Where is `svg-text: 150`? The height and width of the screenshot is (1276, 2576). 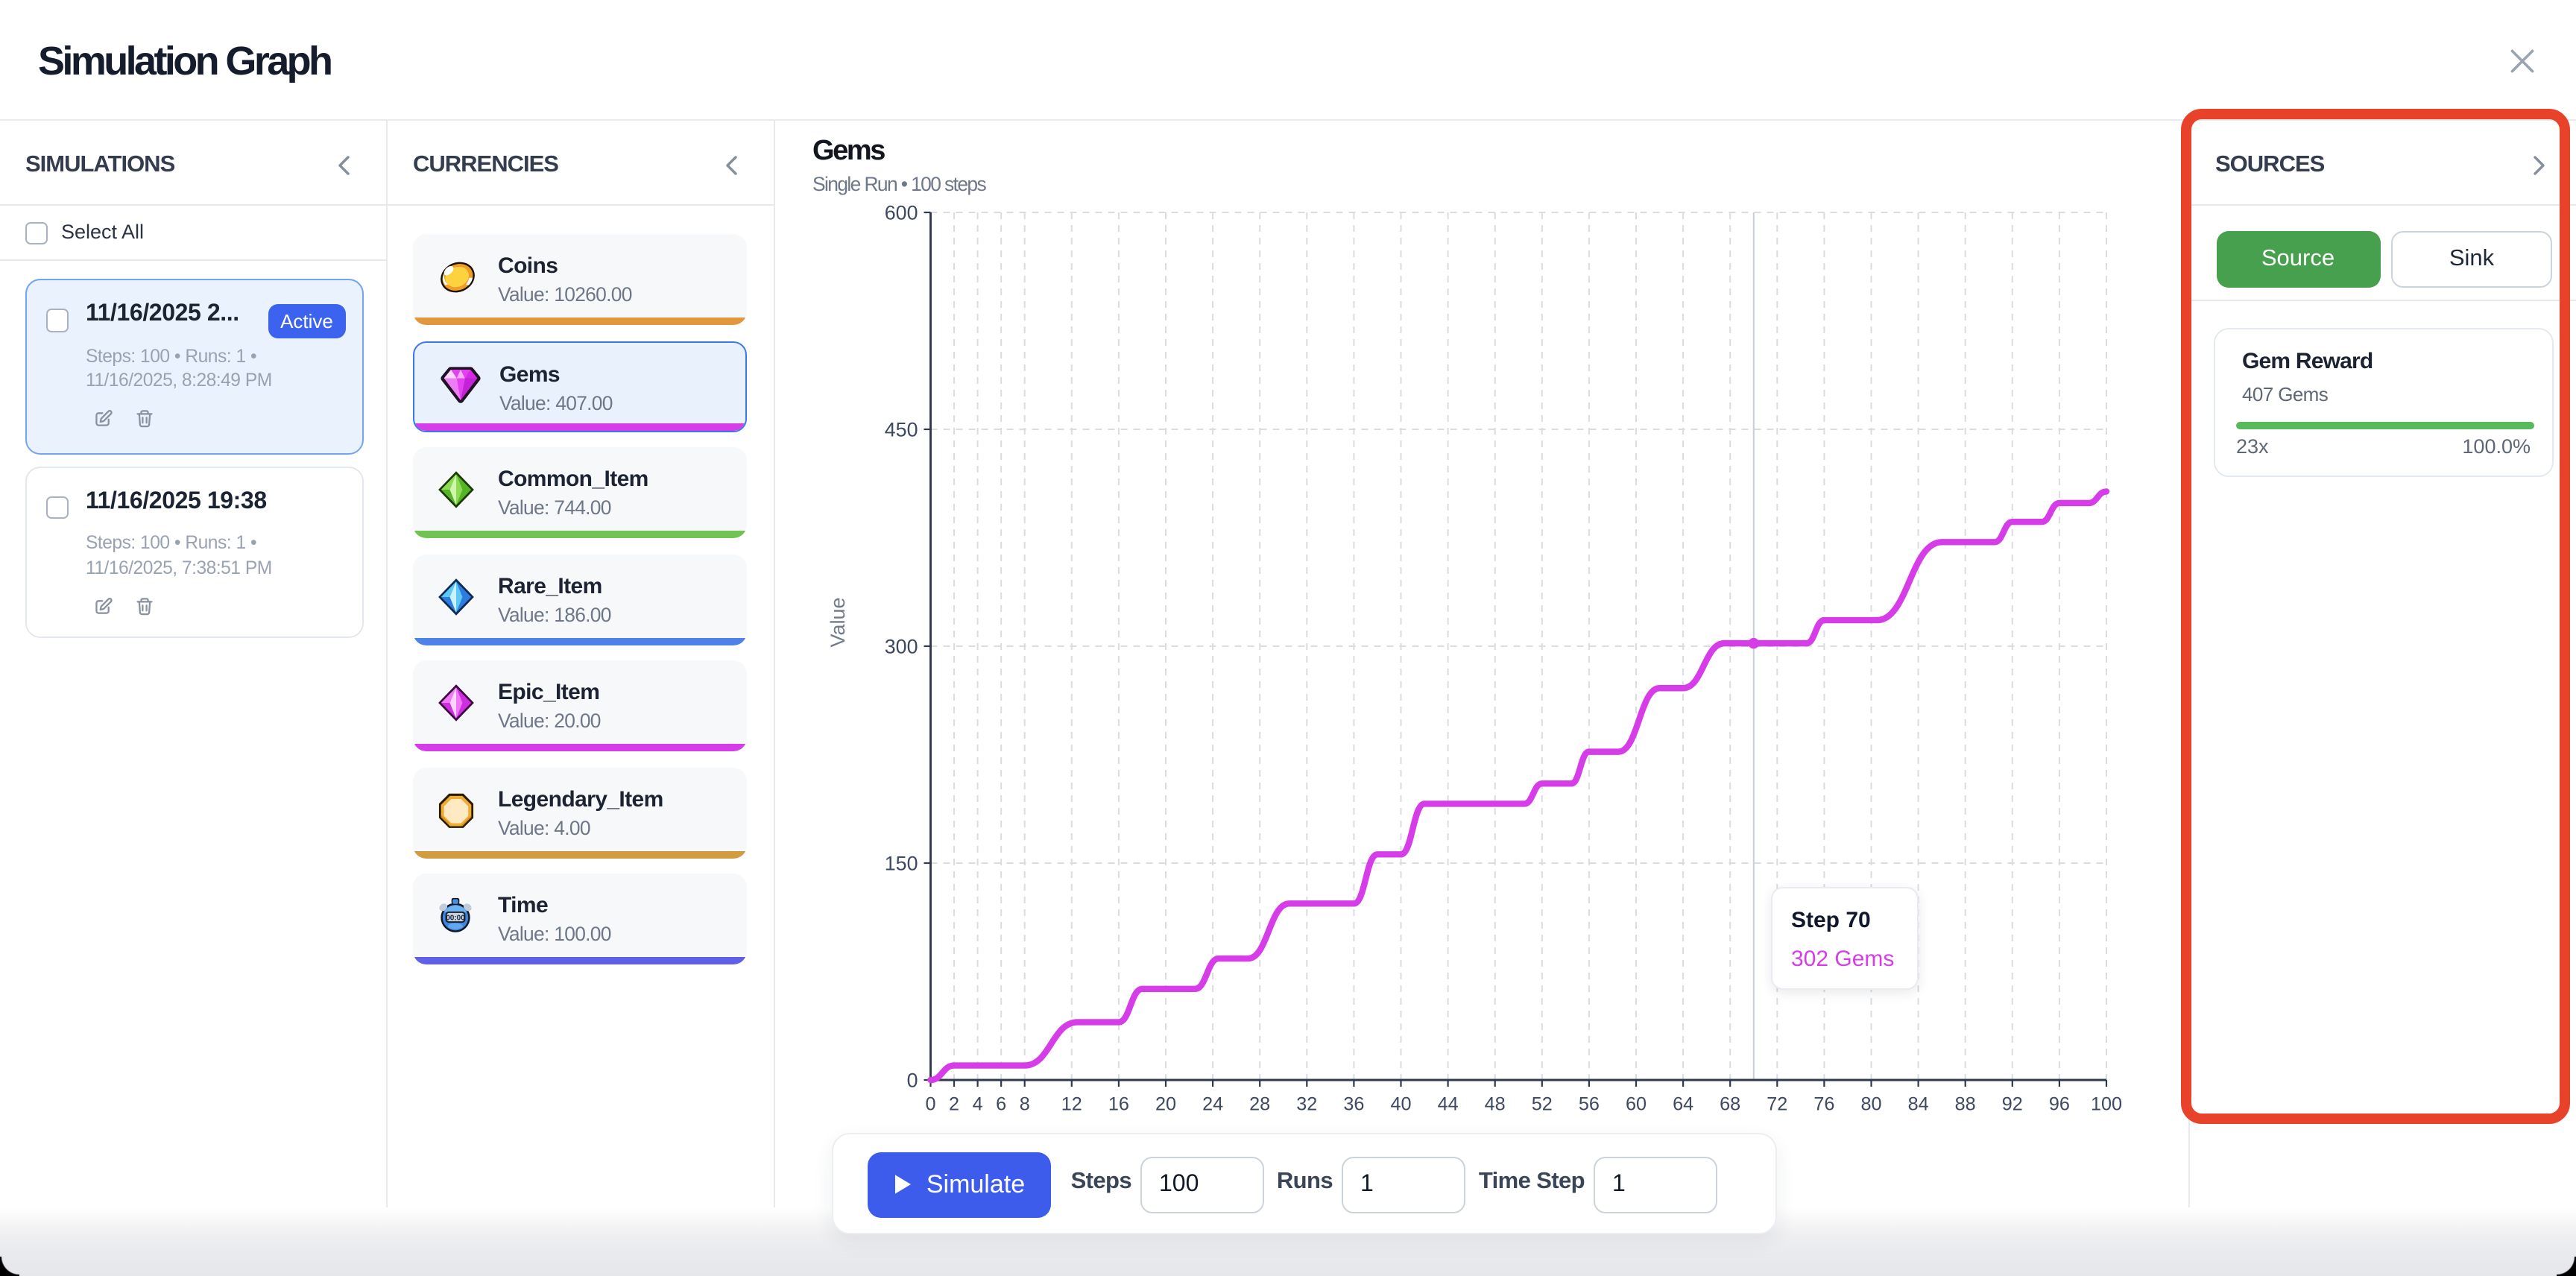 svg-text: 150 is located at coordinates (901, 862).